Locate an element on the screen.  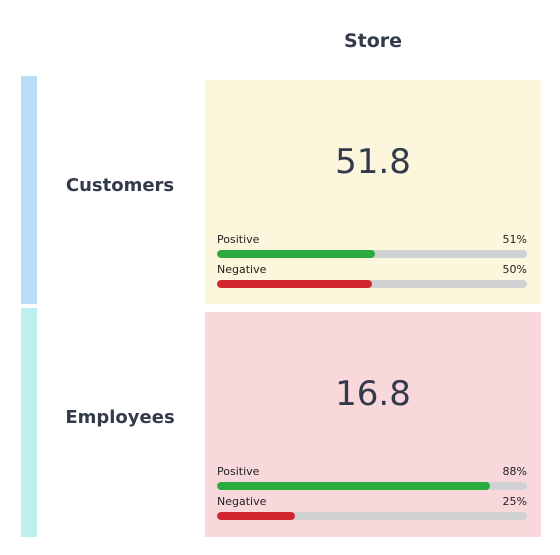
row-label-customers: Customers is located at coordinates (120, 185).